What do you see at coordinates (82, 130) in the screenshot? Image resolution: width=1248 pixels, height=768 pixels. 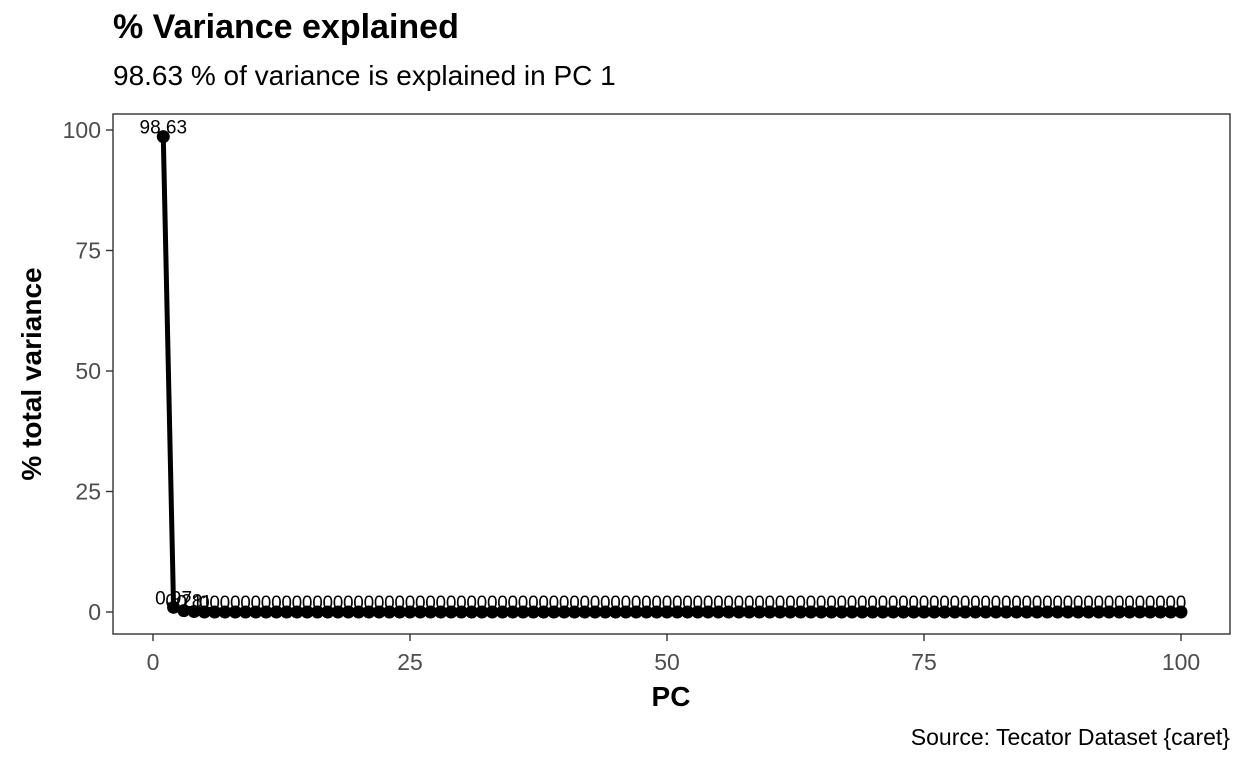 I see `y-tick-label: 100` at bounding box center [82, 130].